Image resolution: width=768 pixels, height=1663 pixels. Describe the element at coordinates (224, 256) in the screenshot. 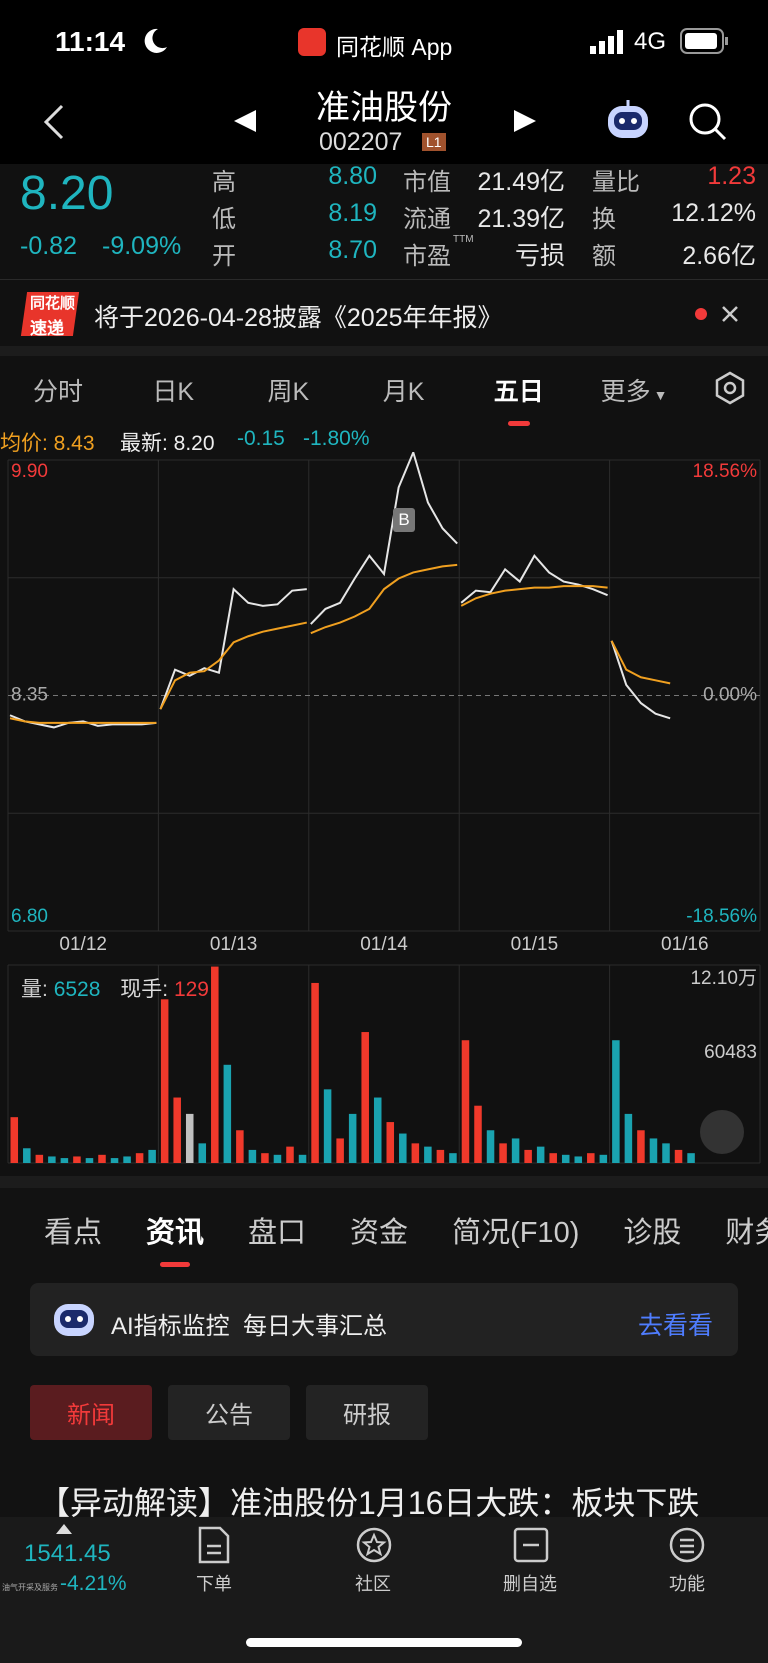

I see `stat-label: 开` at that location.